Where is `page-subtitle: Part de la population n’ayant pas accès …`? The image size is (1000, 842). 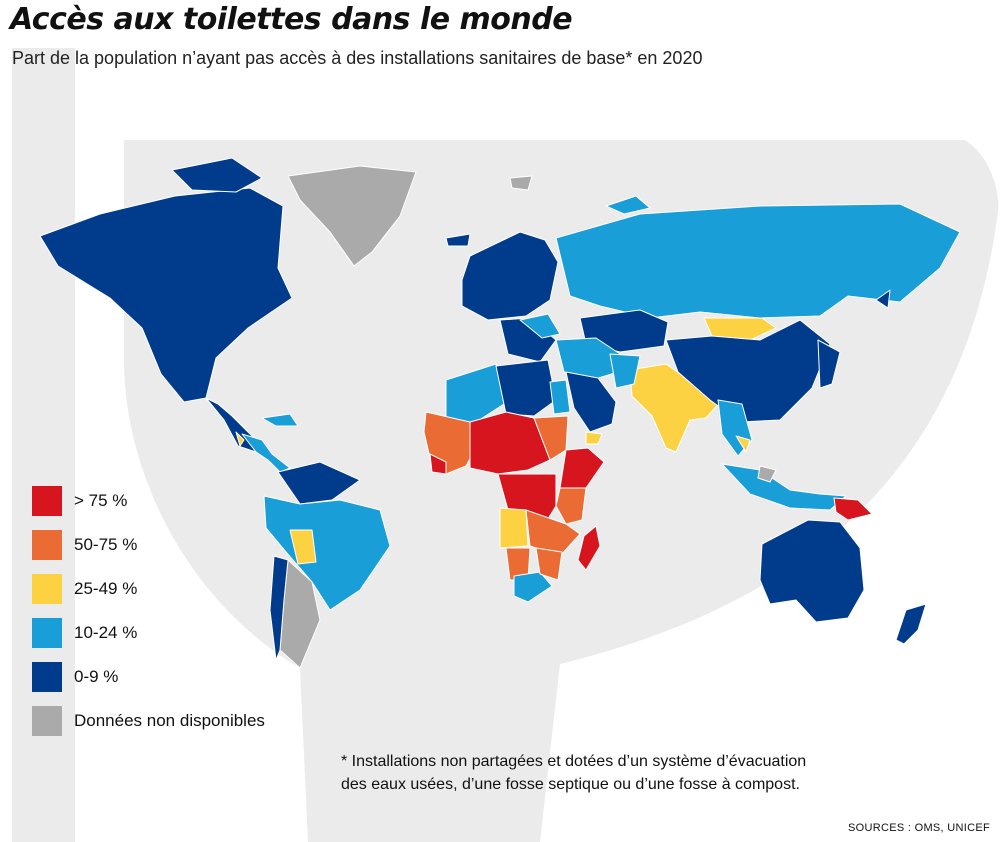 page-subtitle: Part de la population n’ayant pas accès … is located at coordinates (357, 58).